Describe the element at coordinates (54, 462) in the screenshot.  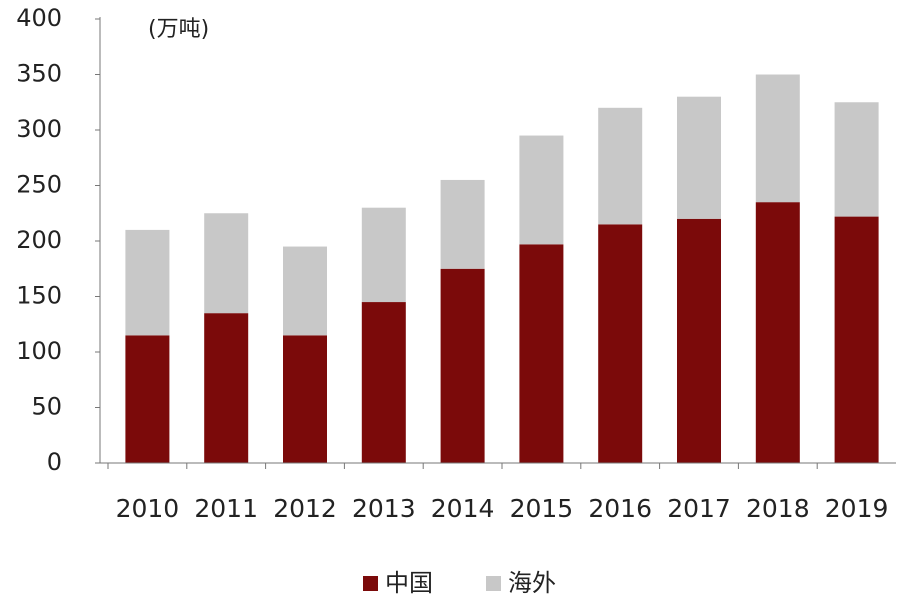
I see `y-tick-label: 0` at that location.